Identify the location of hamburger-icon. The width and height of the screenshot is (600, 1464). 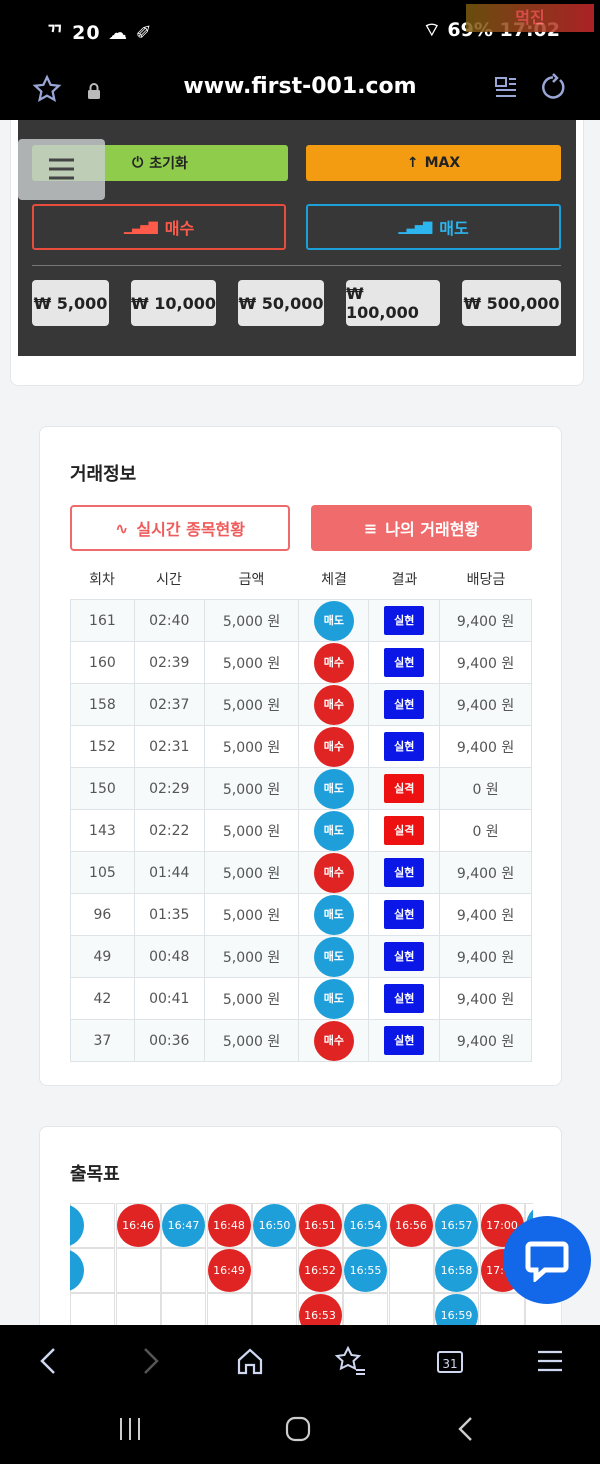
(61, 169).